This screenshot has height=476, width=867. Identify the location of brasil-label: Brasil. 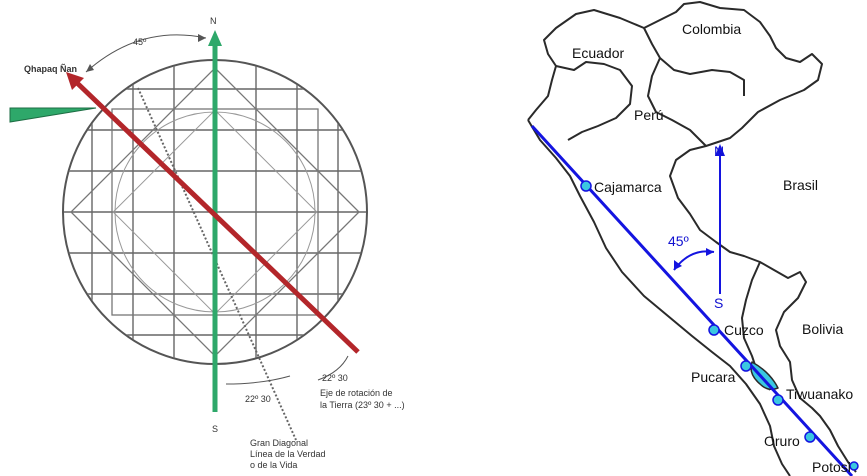
(800, 185).